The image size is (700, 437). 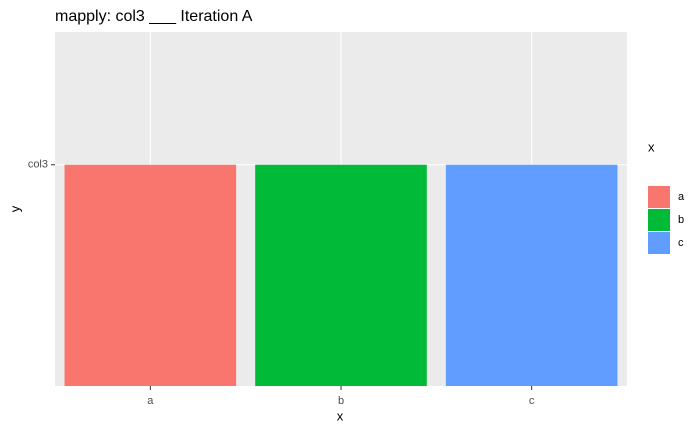 What do you see at coordinates (681, 220) in the screenshot?
I see `legend-label: b` at bounding box center [681, 220].